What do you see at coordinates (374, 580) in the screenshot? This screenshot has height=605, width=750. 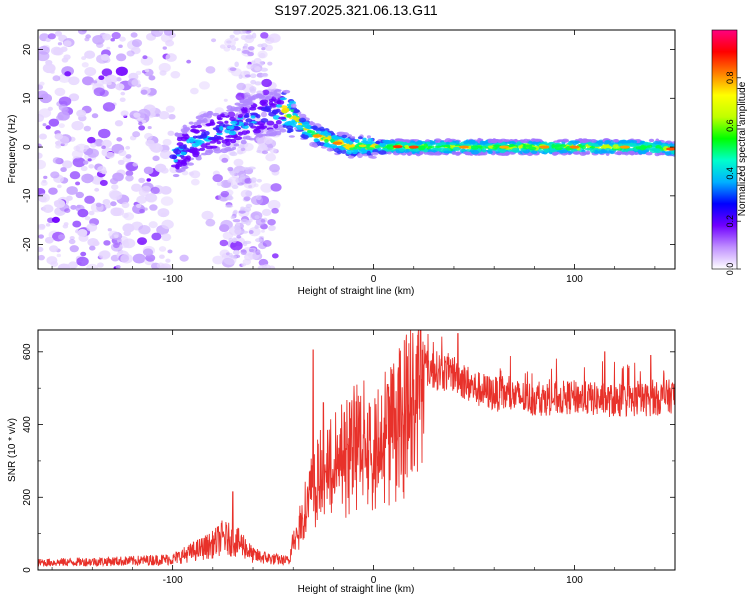 I see `snr-xtick-label: 0` at bounding box center [374, 580].